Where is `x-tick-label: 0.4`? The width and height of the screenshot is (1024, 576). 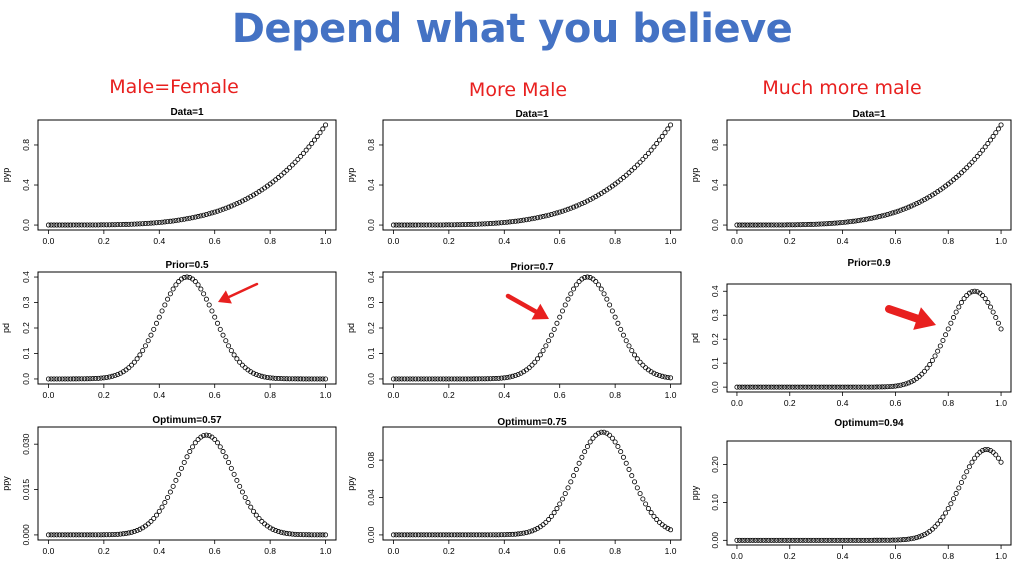
x-tick-label: 0.4 is located at coordinates (843, 241).